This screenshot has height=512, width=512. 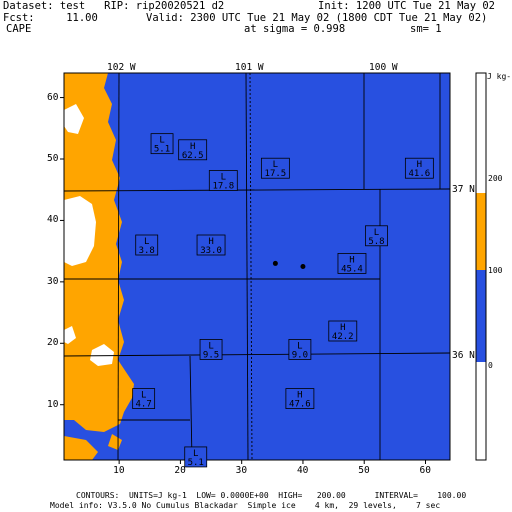 I want to click on x-tick-label: 10, so click(x=119, y=470).